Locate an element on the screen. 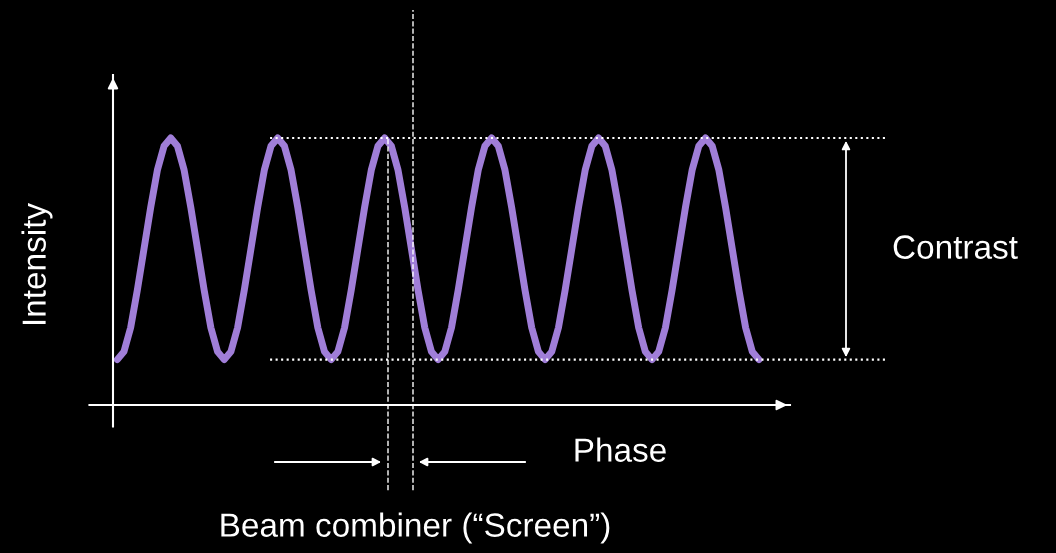  text: Contrast is located at coordinates (955, 247).